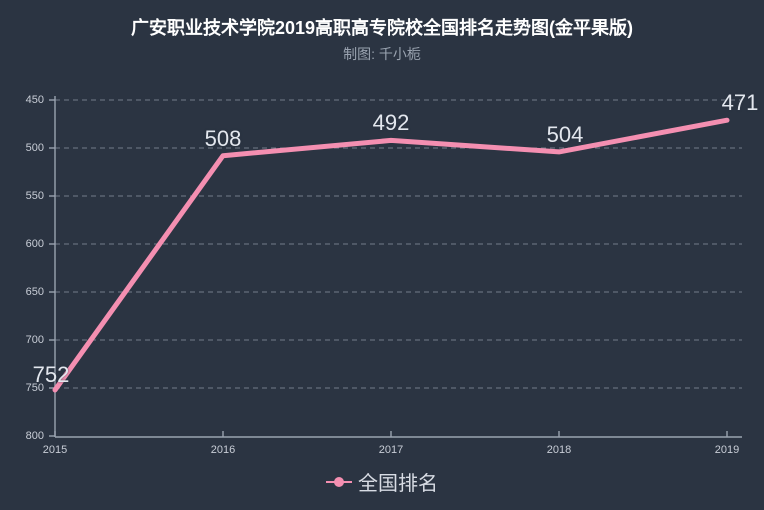 The width and height of the screenshot is (764, 510). I want to click on y-tick-label: 750, so click(34, 388).